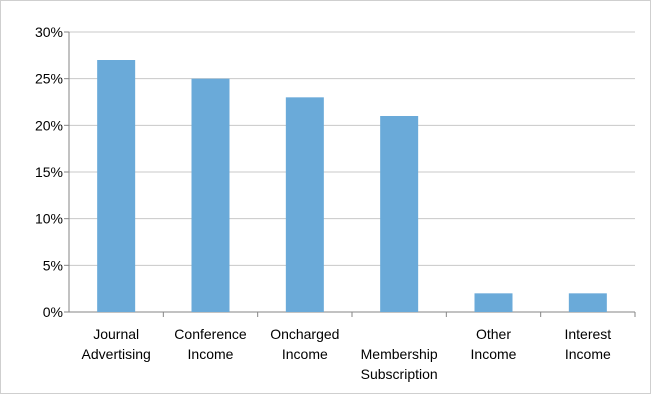  What do you see at coordinates (116, 344) in the screenshot?
I see `x-category-label: Journal Advertising` at bounding box center [116, 344].